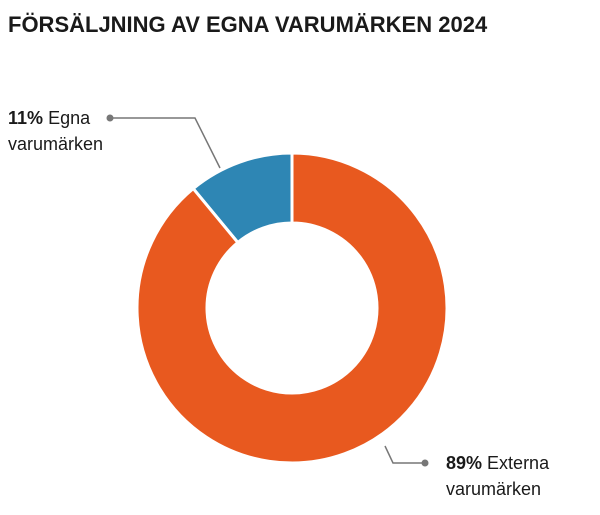 The width and height of the screenshot is (600, 515). What do you see at coordinates (26, 118) in the screenshot?
I see `value-label: 11%` at bounding box center [26, 118].